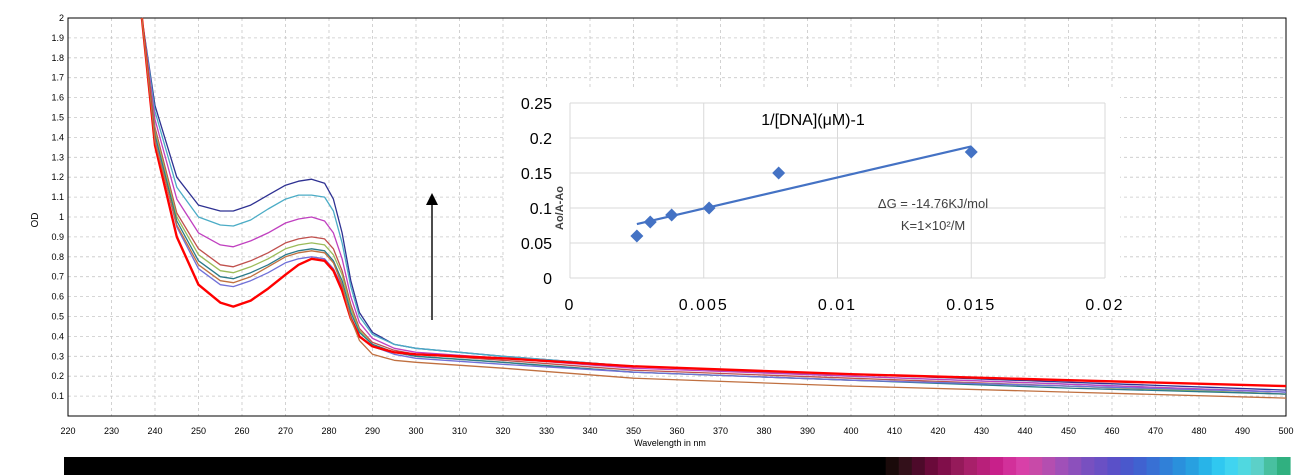 This screenshot has width=1296, height=475. I want to click on main-y-tick-label: 1.1, so click(57, 197).